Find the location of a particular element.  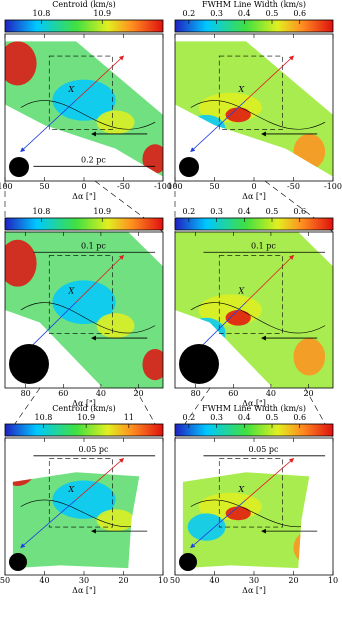

x-tick-label: -50 is located at coordinates (293, 186).